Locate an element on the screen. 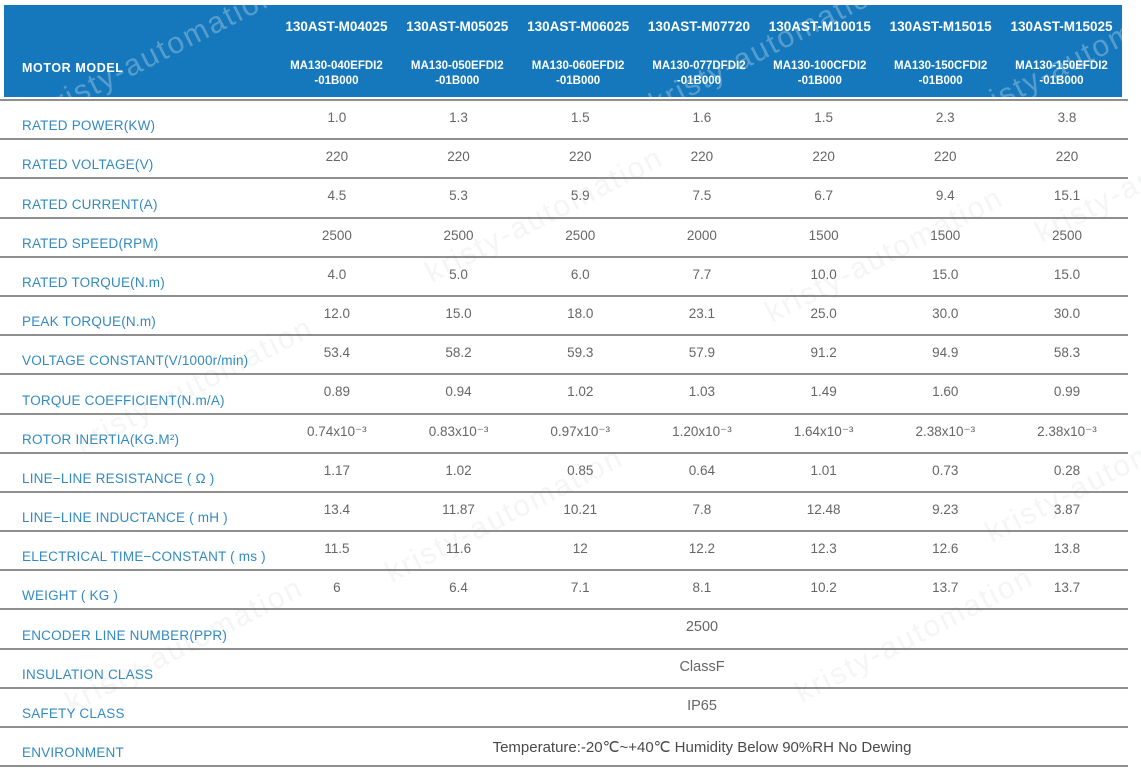 The height and width of the screenshot is (768, 1141). row-cells: 0.89 0.94 1.02 1.03 1.49 1.60 0.99 is located at coordinates (702, 393).